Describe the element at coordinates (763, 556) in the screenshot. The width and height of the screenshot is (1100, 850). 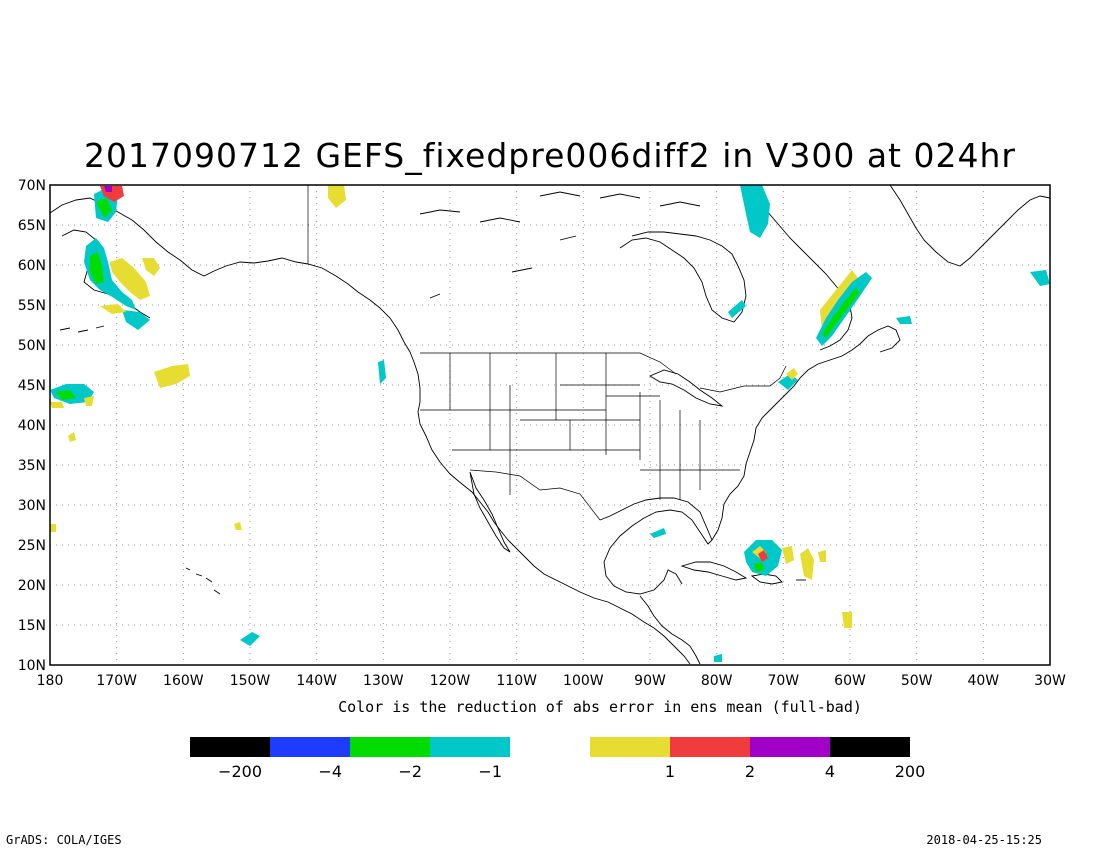
I see `anomaly-red-caribbean` at that location.